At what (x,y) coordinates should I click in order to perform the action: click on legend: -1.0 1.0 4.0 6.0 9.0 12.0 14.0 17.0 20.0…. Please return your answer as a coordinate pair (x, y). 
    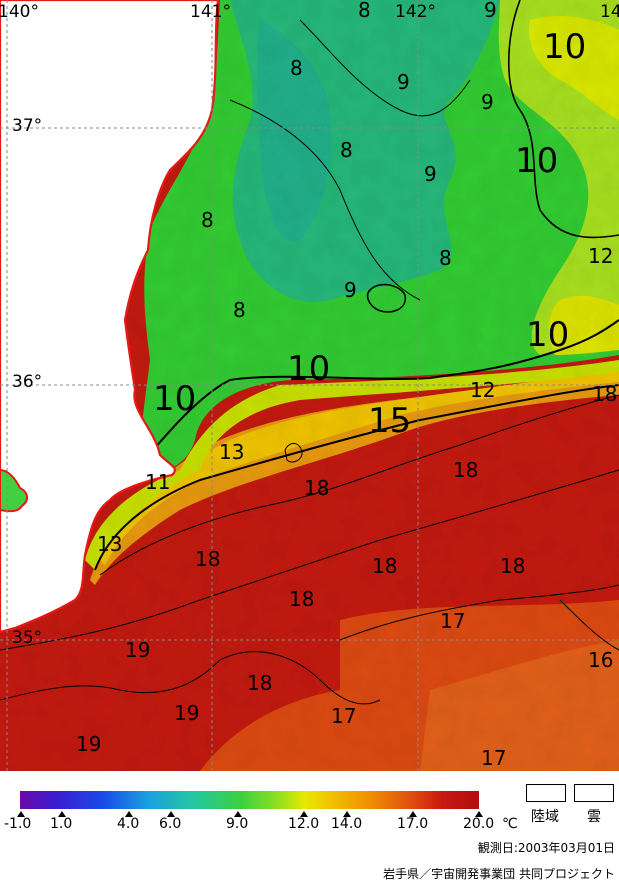
    Looking at the image, I should click on (309, 826).